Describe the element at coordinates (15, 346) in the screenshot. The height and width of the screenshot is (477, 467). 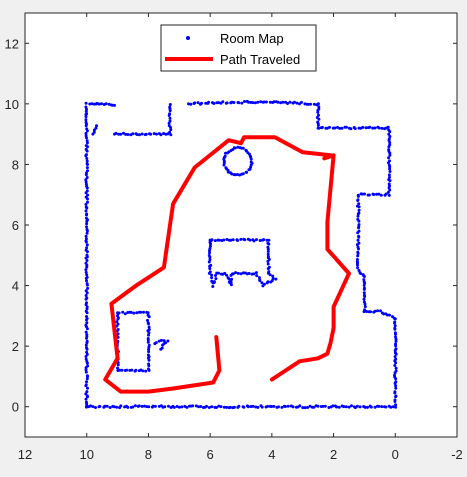
I see `y-tick-label: 2` at that location.